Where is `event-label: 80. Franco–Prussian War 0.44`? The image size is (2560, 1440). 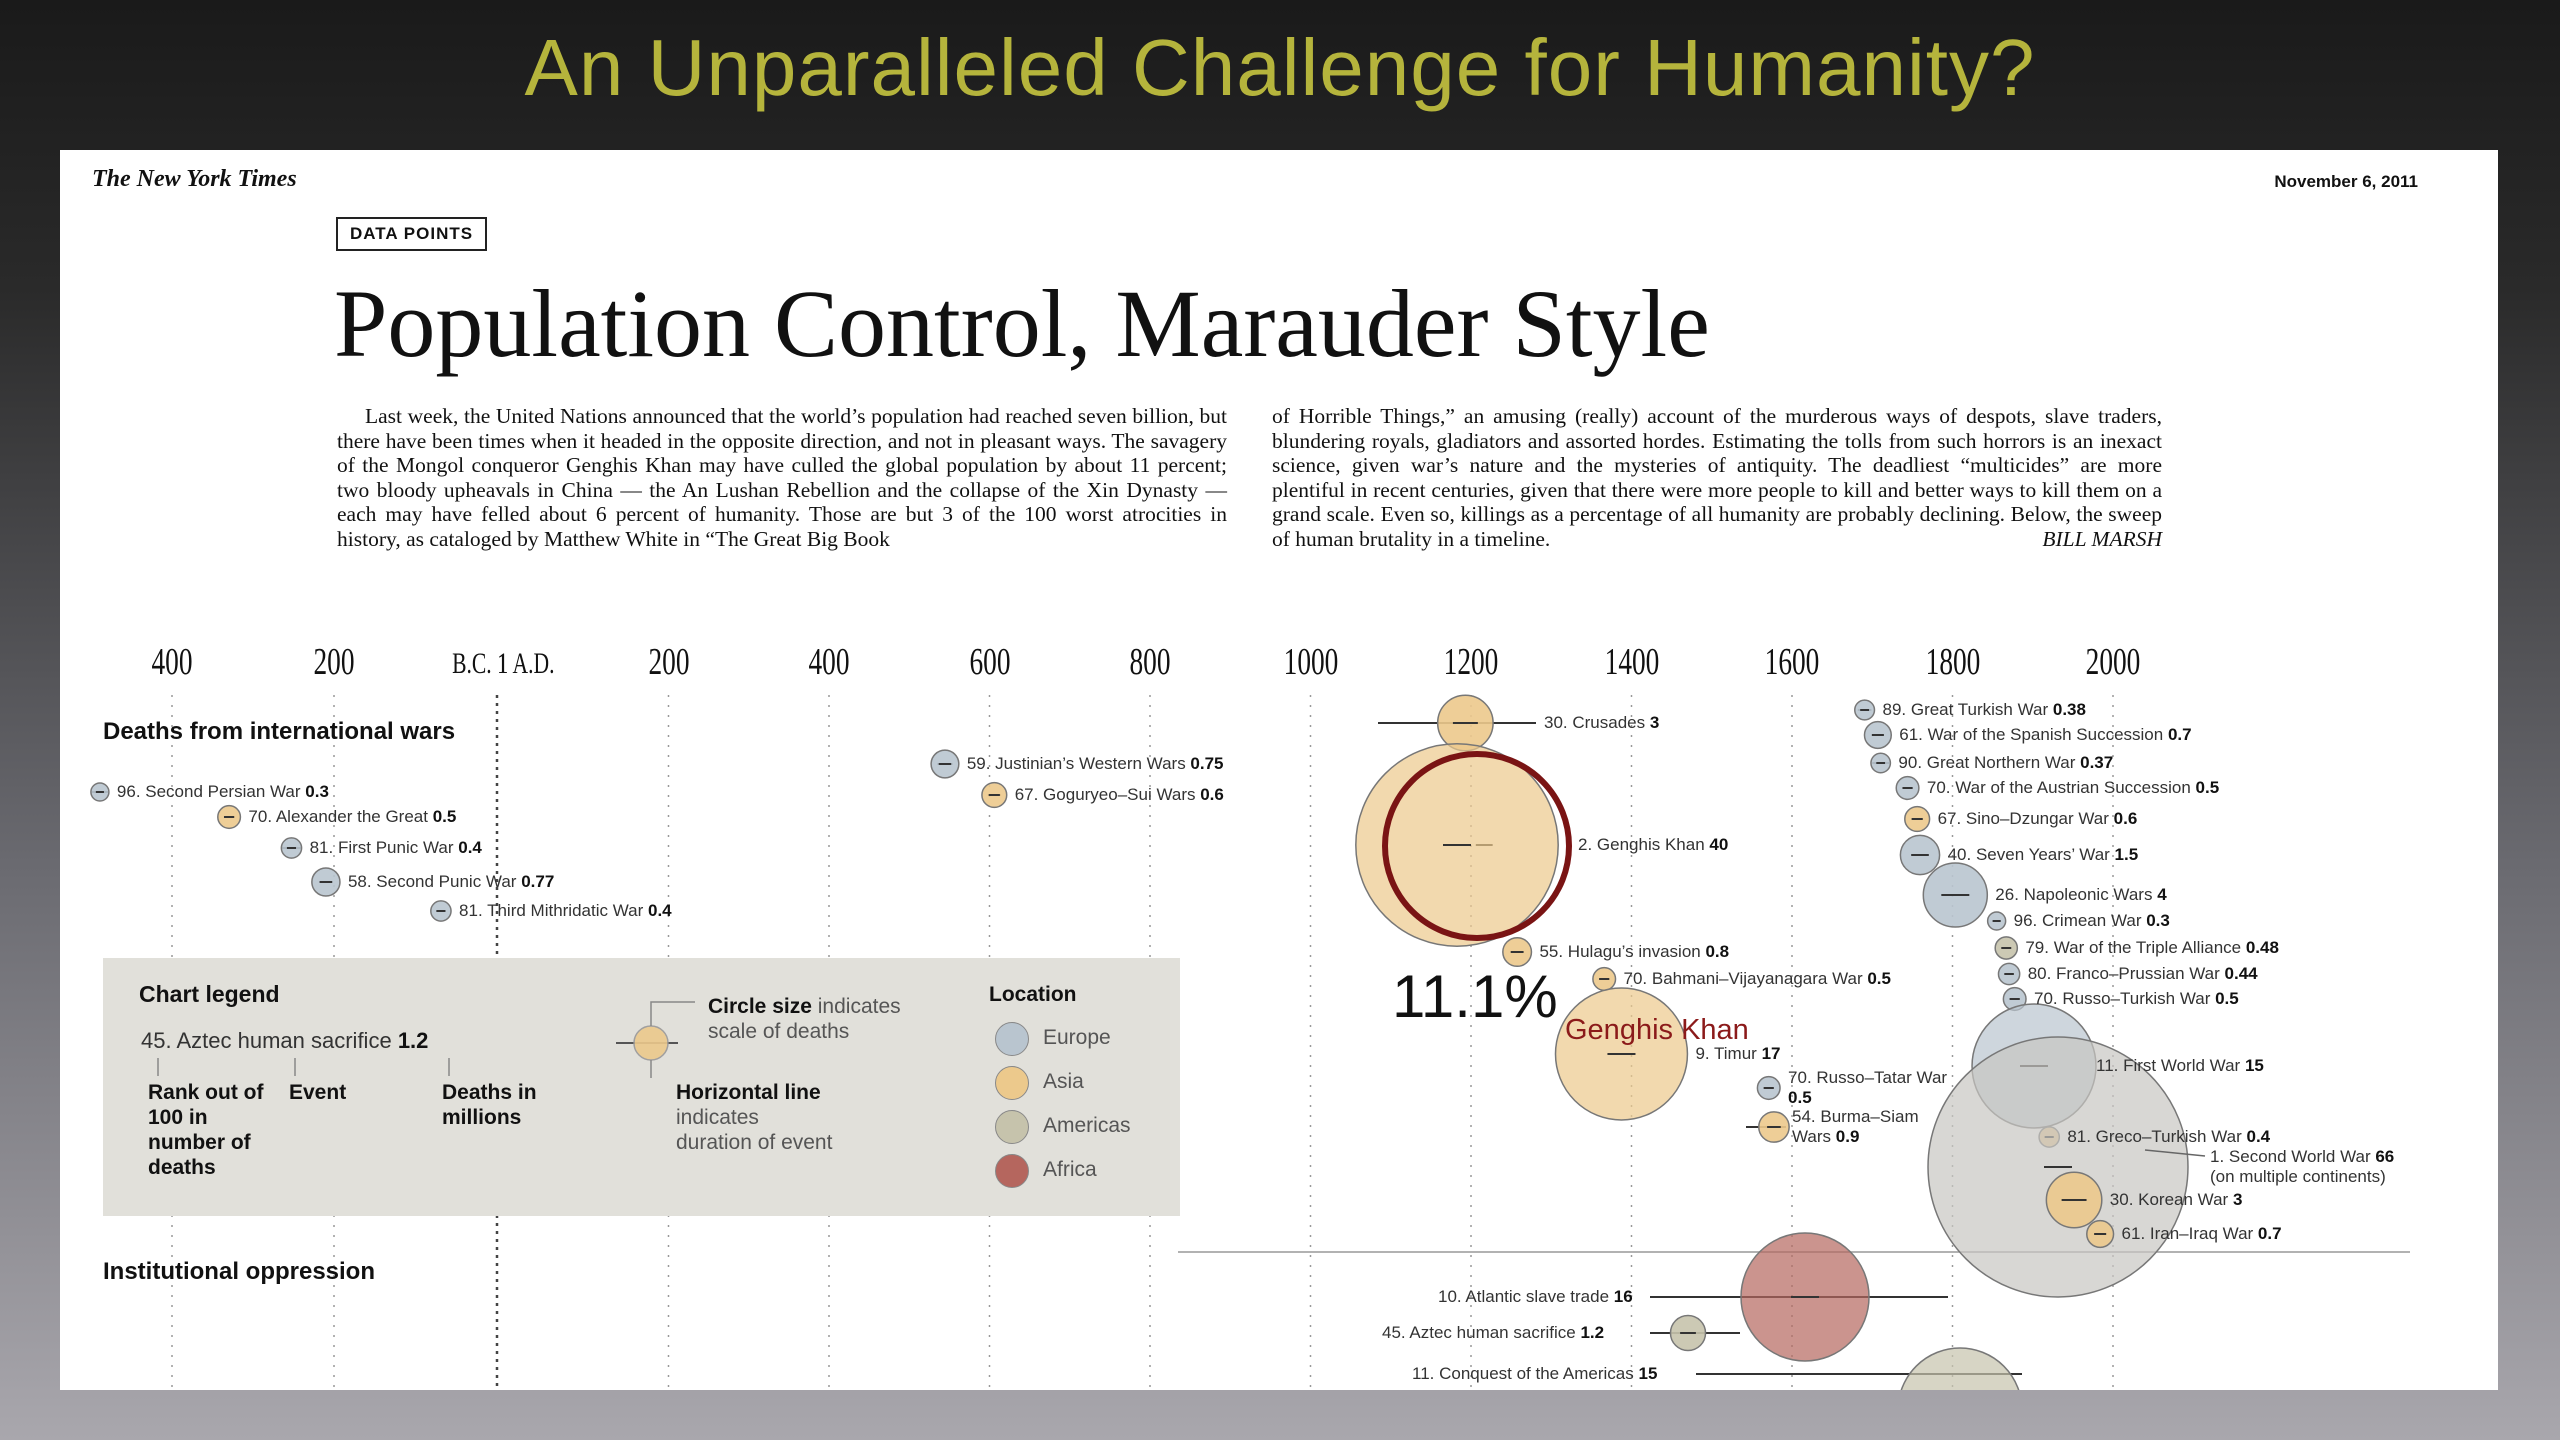 event-label: 80. Franco–Prussian War 0.44 is located at coordinates (2143, 974).